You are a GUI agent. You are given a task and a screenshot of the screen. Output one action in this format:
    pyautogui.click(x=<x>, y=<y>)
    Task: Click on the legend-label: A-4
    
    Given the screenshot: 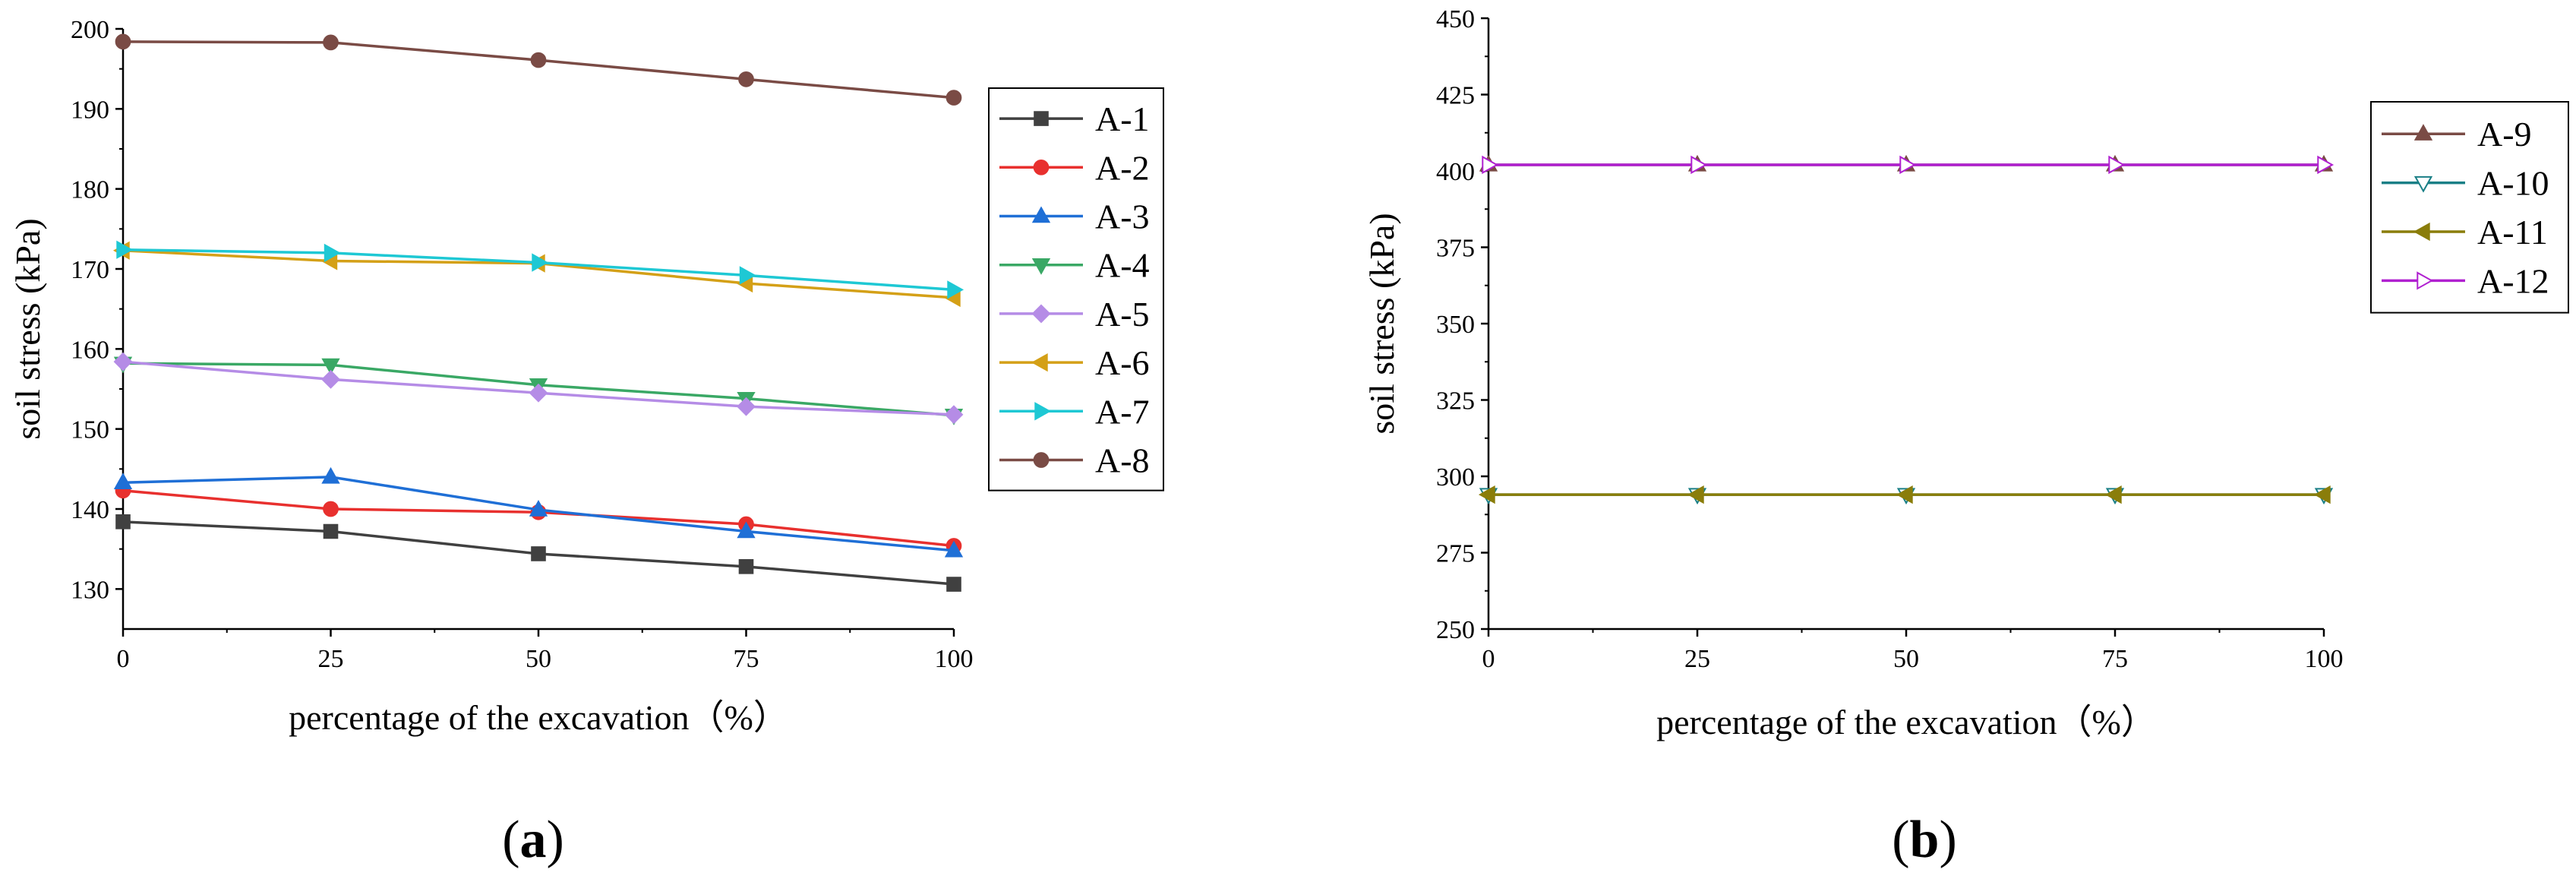 What is the action you would take?
    pyautogui.click(x=1122, y=265)
    